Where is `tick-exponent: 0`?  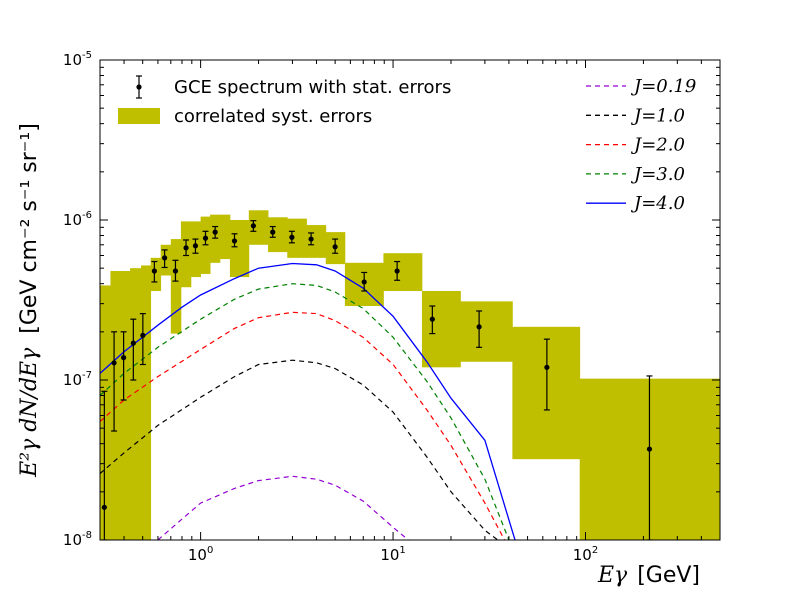
tick-exponent: 0 is located at coordinates (210, 550).